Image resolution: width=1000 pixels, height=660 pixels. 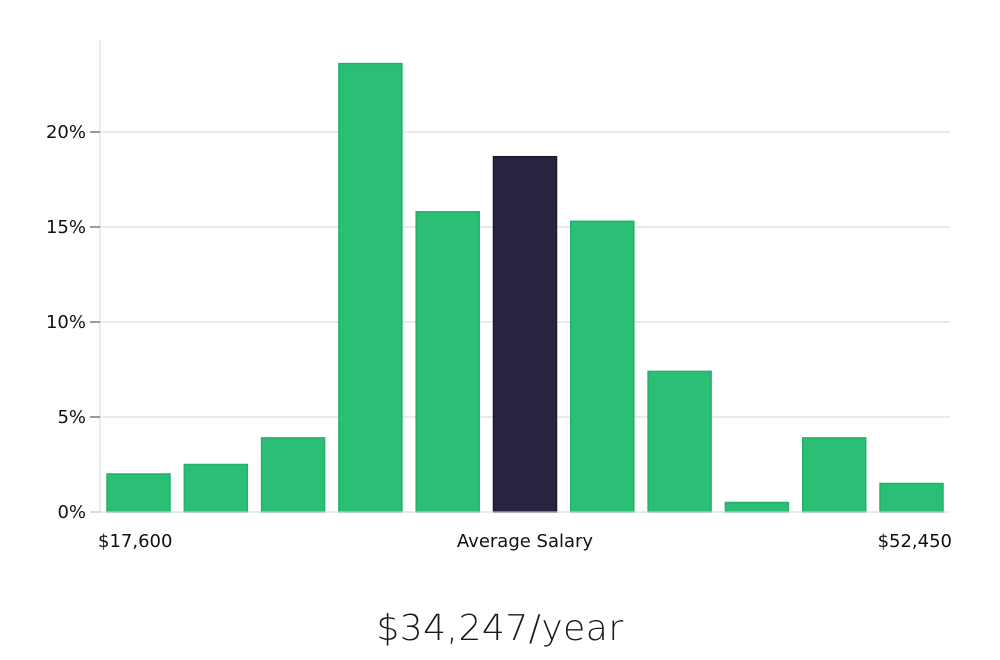 I want to click on y-tick-label: 20%, so click(x=66, y=132).